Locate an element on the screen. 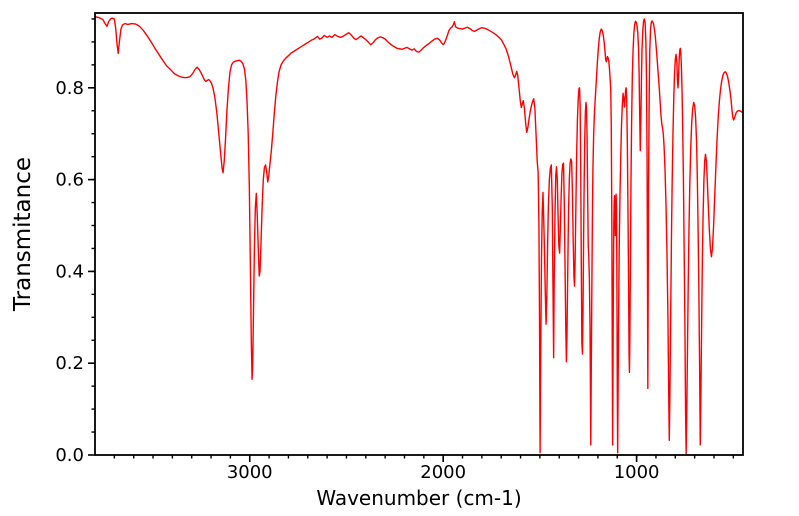  y-tick-label: 0.2 is located at coordinates (69, 363).